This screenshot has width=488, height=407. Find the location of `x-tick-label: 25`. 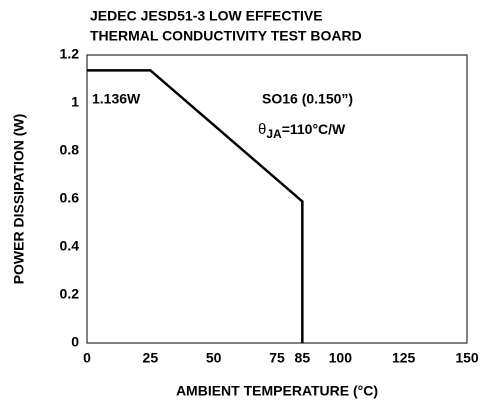

x-tick-label: 25 is located at coordinates (151, 358).